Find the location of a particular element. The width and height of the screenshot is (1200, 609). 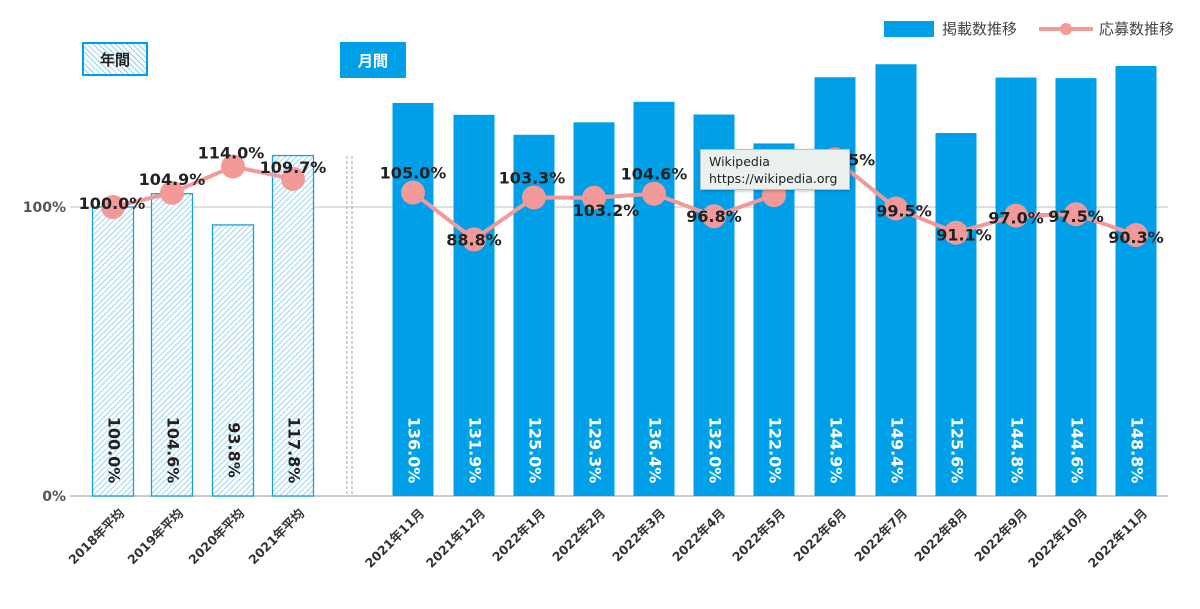

x-tick-label: 2022年2月 is located at coordinates (578, 535).